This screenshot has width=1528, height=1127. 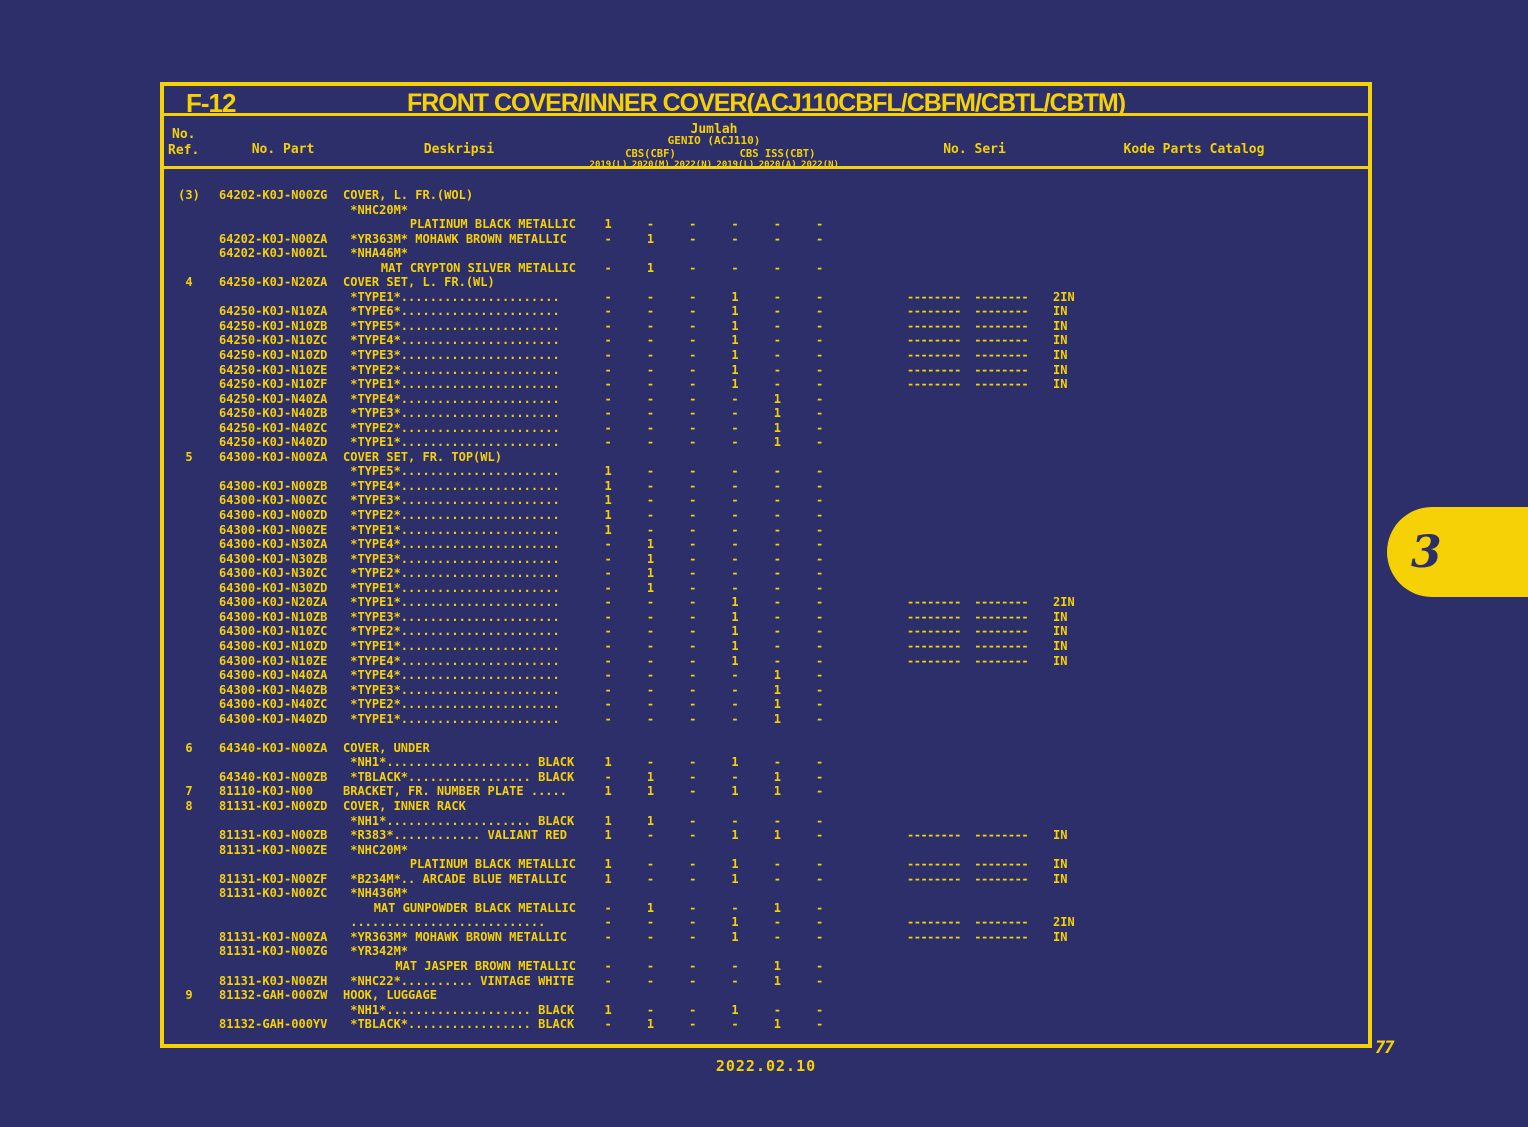 What do you see at coordinates (608, 165) in the screenshot?
I see `col-header-year: 2019(L)` at bounding box center [608, 165].